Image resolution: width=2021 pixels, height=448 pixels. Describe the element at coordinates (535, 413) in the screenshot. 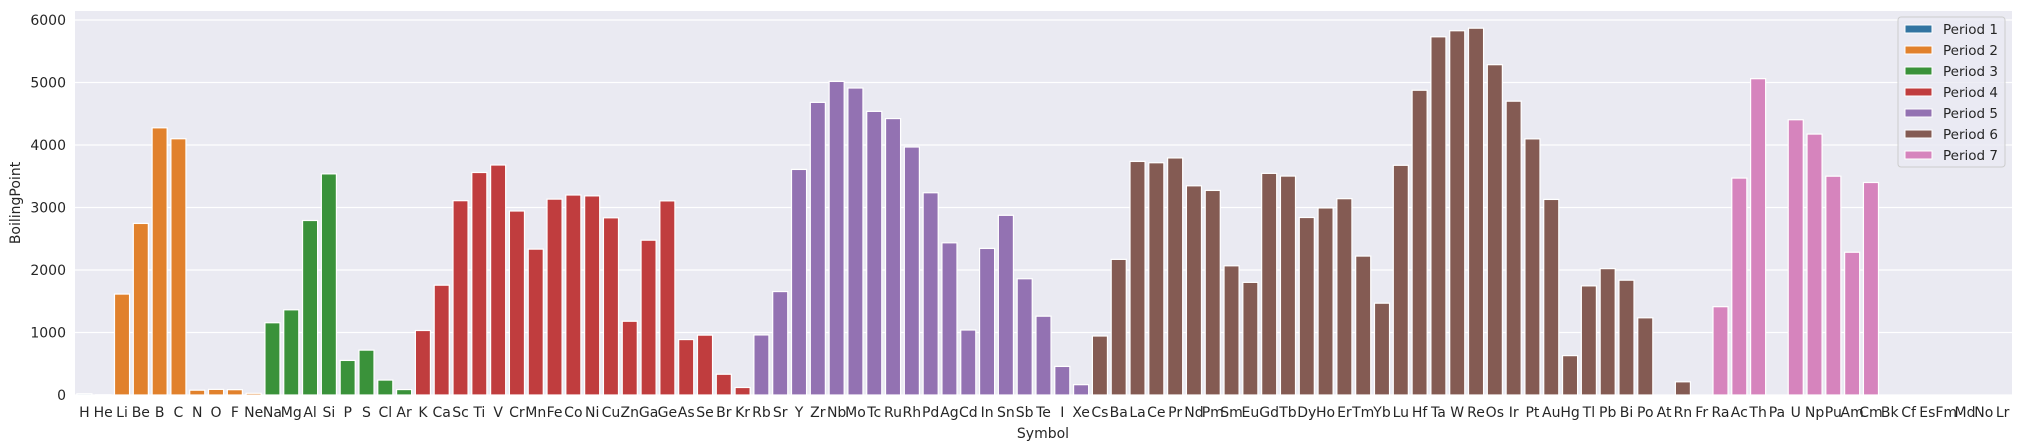

I see `x-tick-label: Mn` at that location.